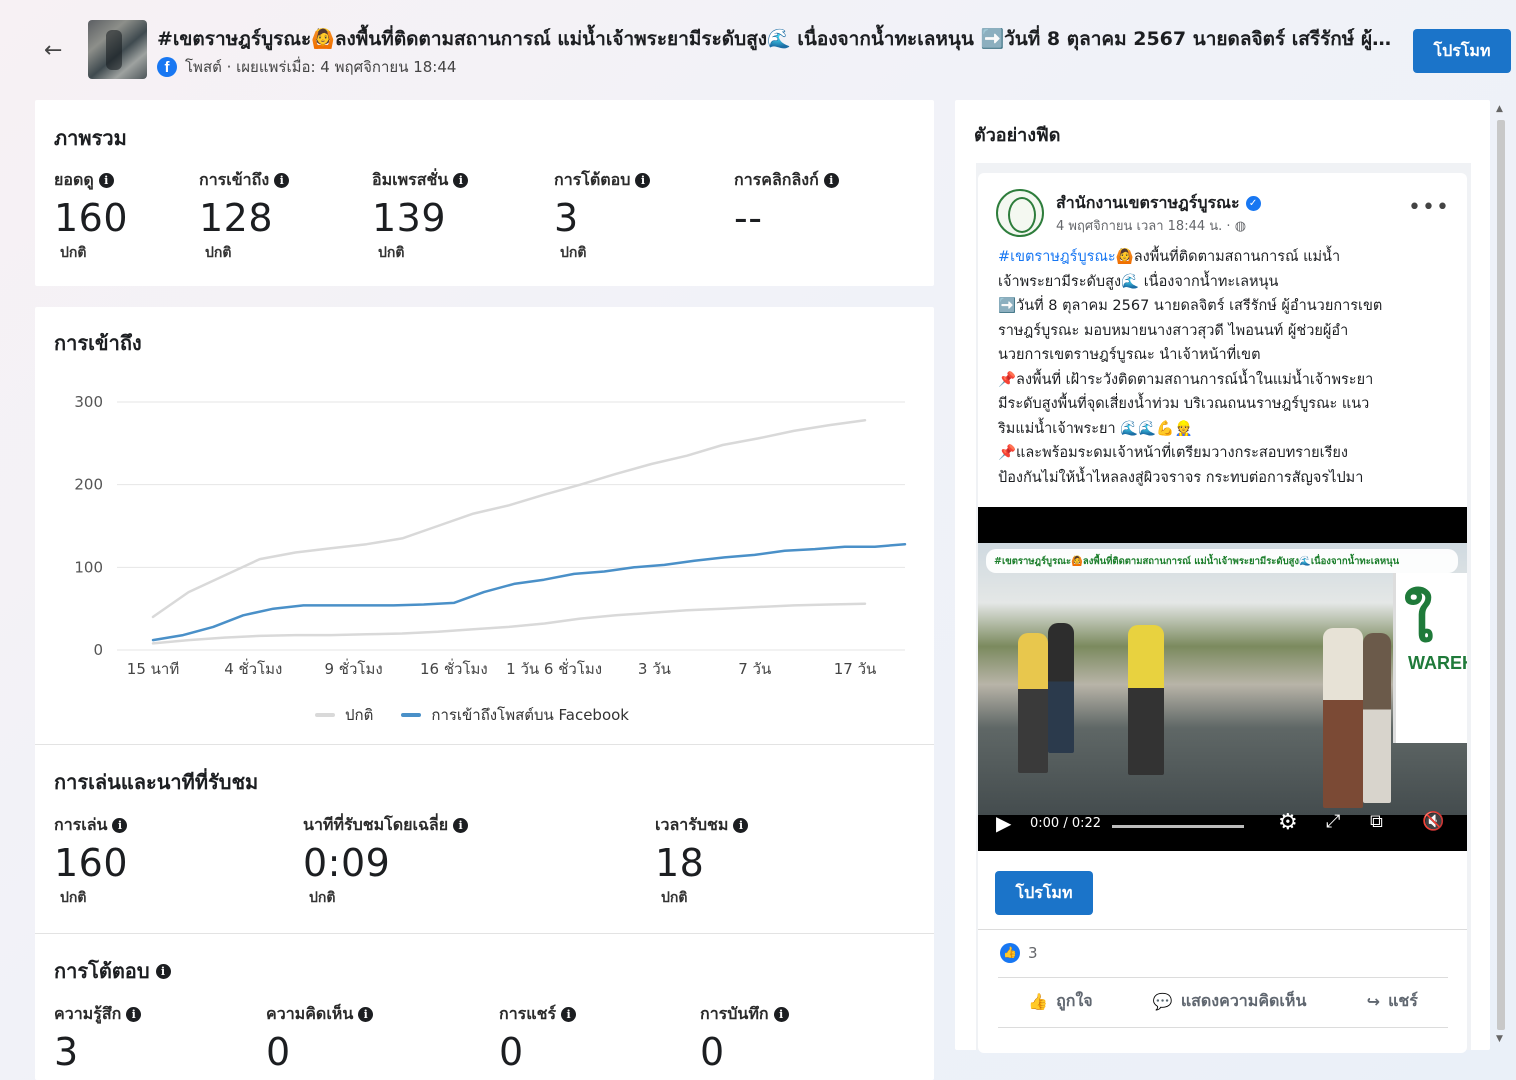  Describe the element at coordinates (420, 216) in the screenshot. I see `metric-impressions: อิมเพรสชั่น i 139 ปกติ` at that location.